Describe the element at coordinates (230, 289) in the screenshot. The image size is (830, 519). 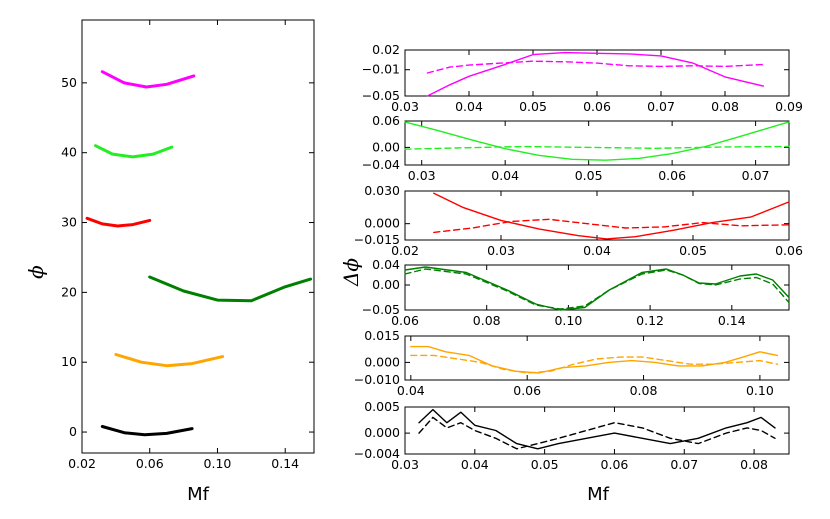
I see `main-series-darkgreen` at that location.